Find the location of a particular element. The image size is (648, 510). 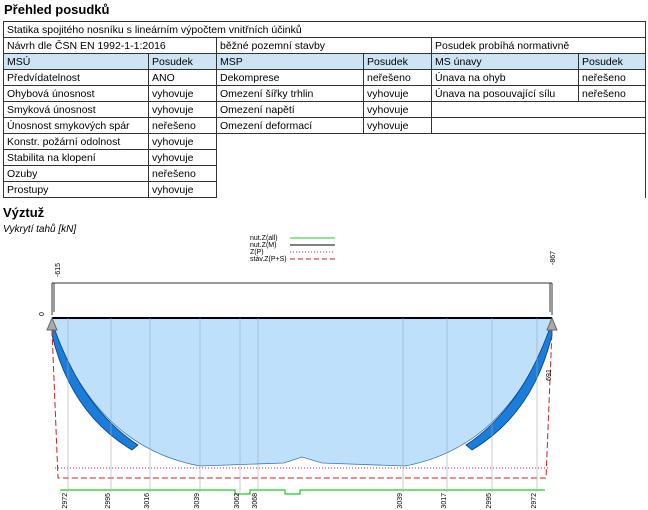

table-row: Prostupy vyhovuje is located at coordinates (325, 189).